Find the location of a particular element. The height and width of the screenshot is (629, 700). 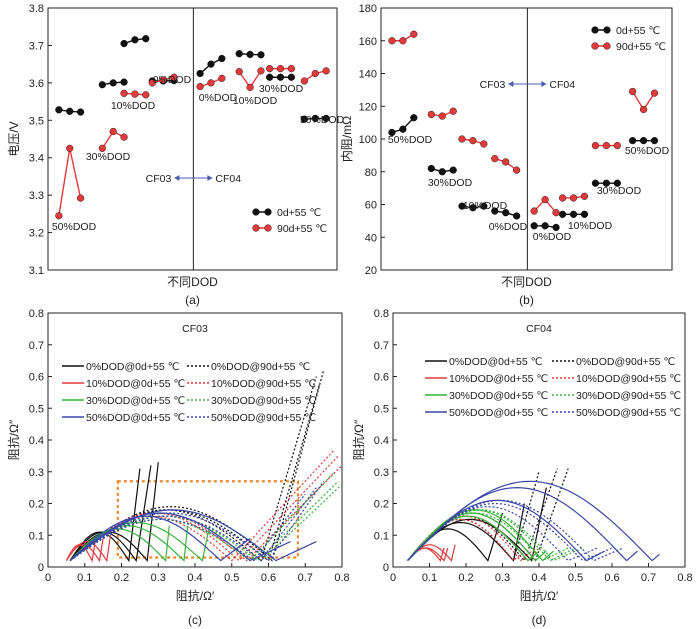

y-tick-label: 100 is located at coordinates (368, 140).